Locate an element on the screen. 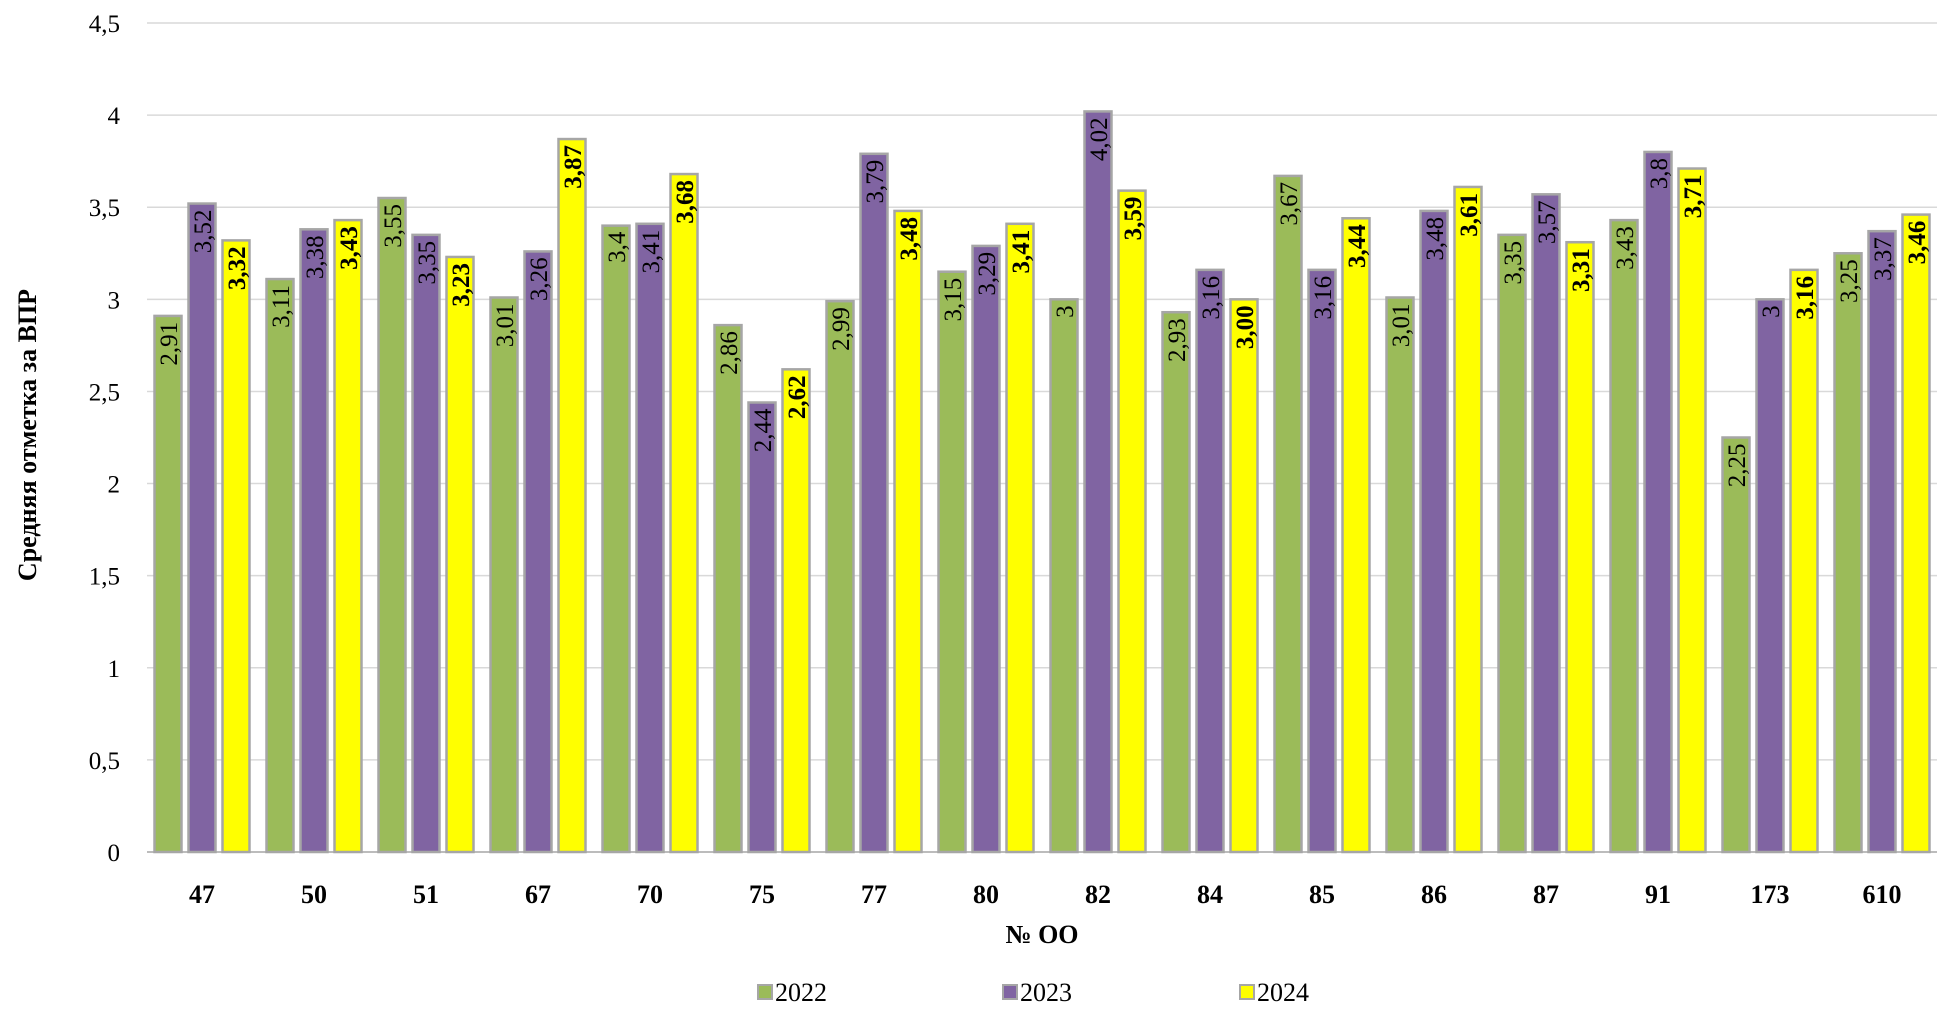 The image size is (1937, 1013). data-label-2022: 2,86 is located at coordinates (729, 353).